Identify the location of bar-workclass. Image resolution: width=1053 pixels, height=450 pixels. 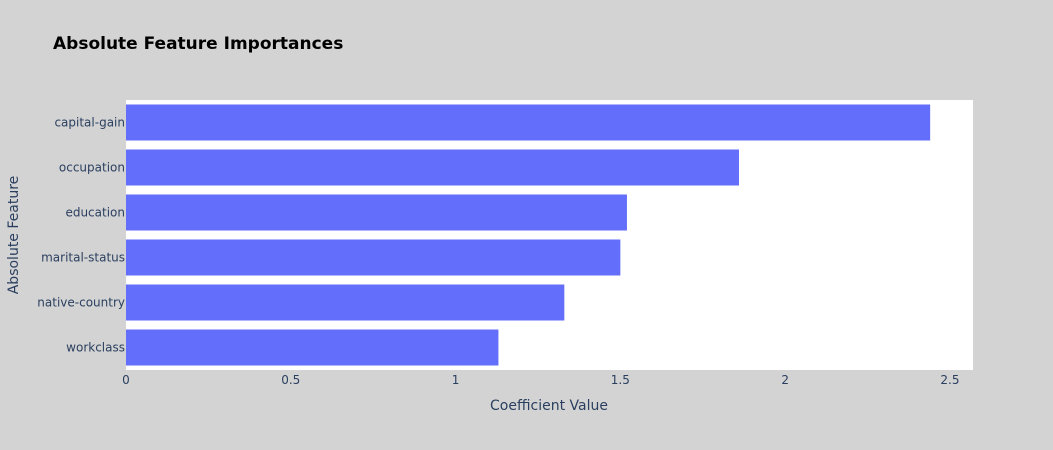
(312, 347).